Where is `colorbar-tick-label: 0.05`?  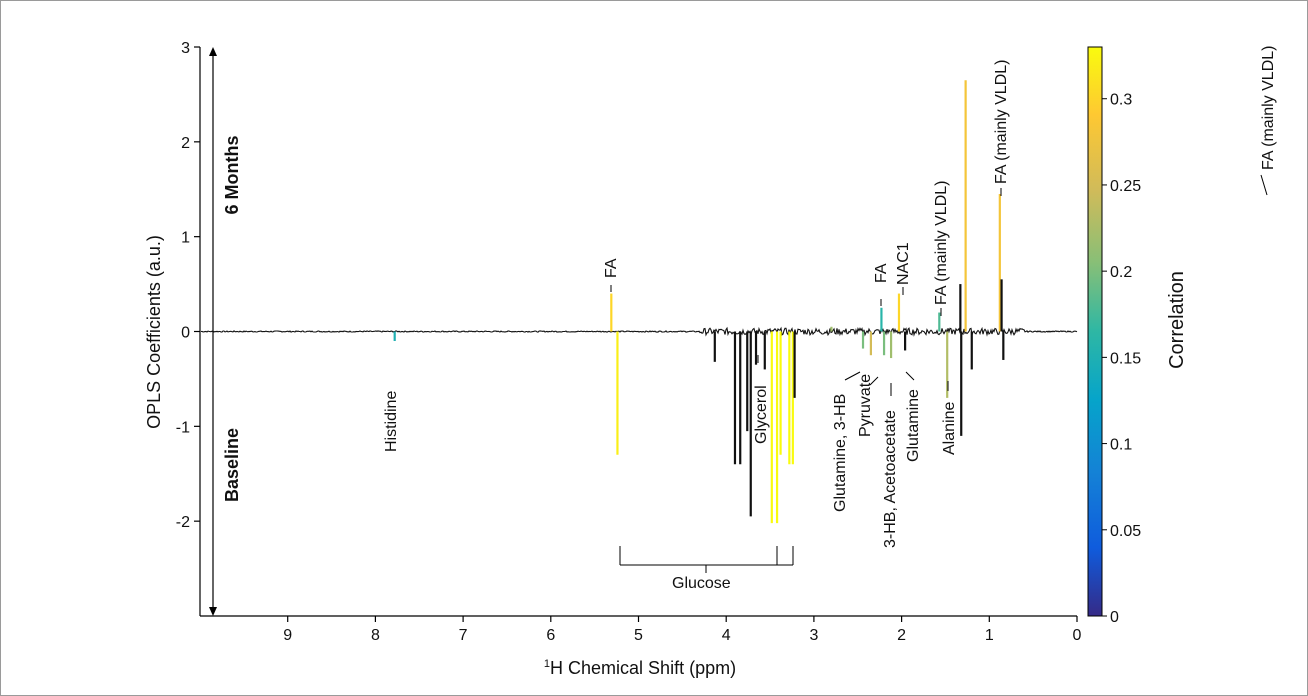
colorbar-tick-label: 0.05 is located at coordinates (1125, 531).